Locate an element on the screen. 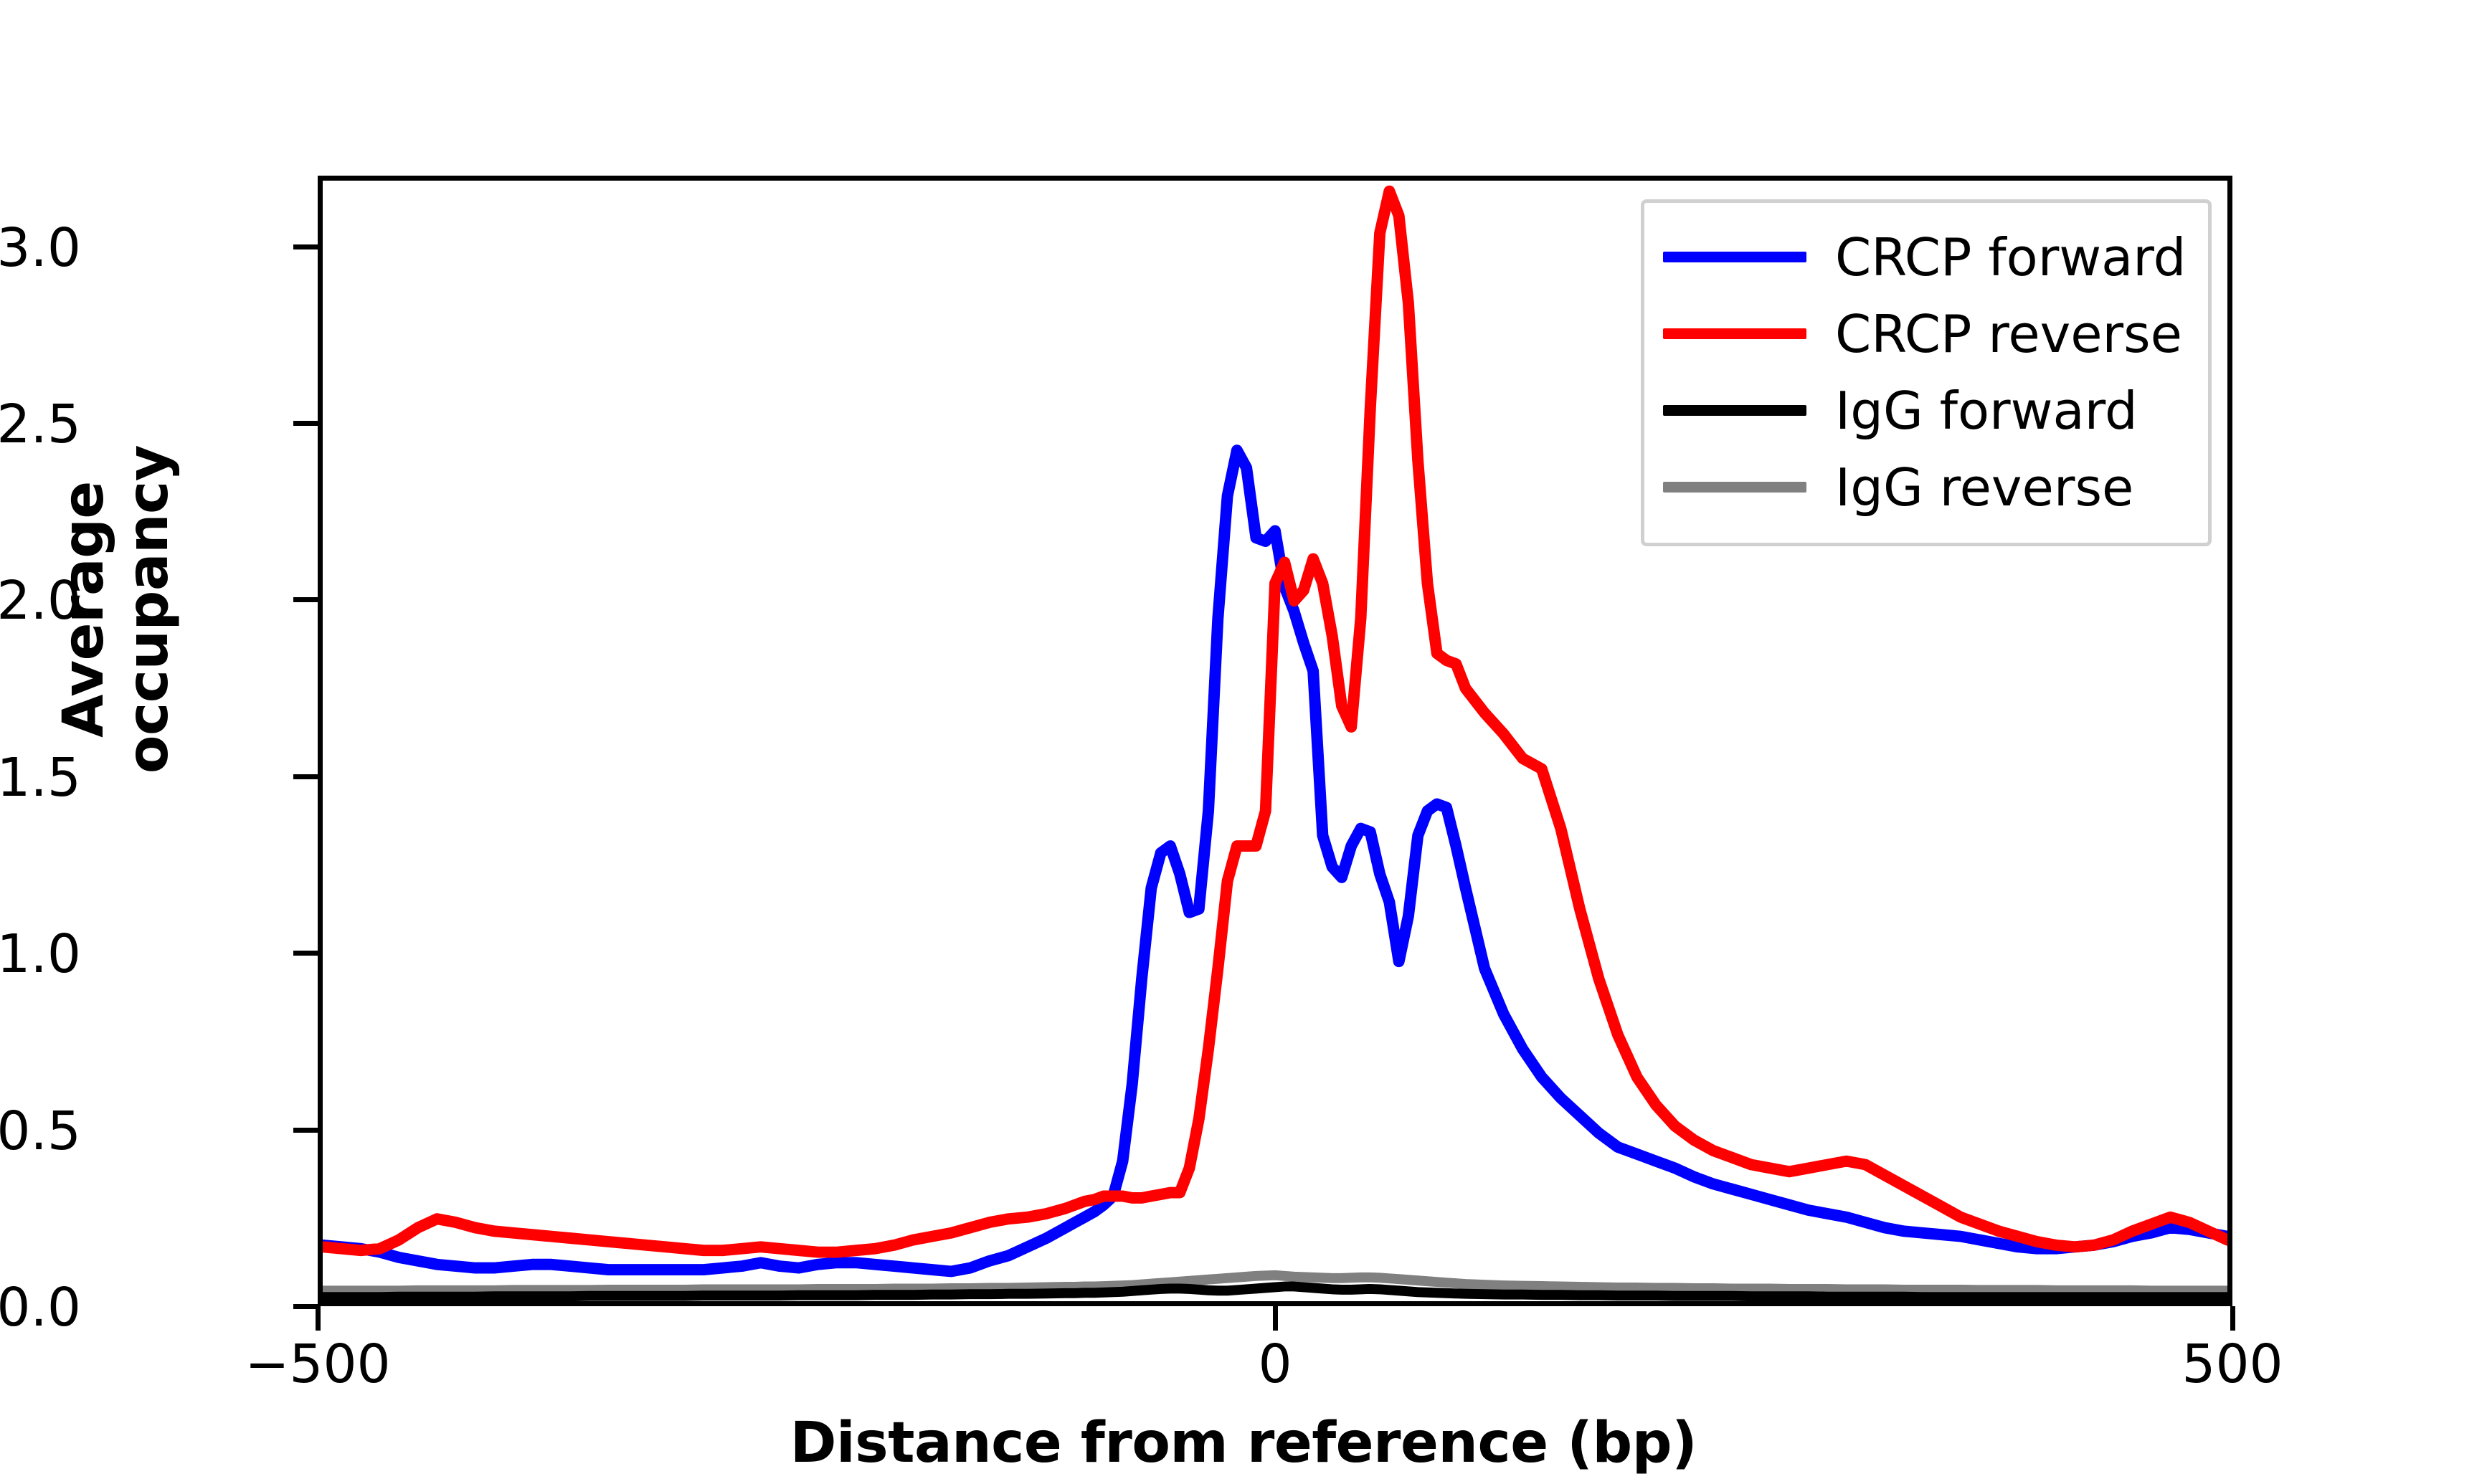 The width and height of the screenshot is (2487, 1484). y-tick-label: 1.0 is located at coordinates (41, 955).